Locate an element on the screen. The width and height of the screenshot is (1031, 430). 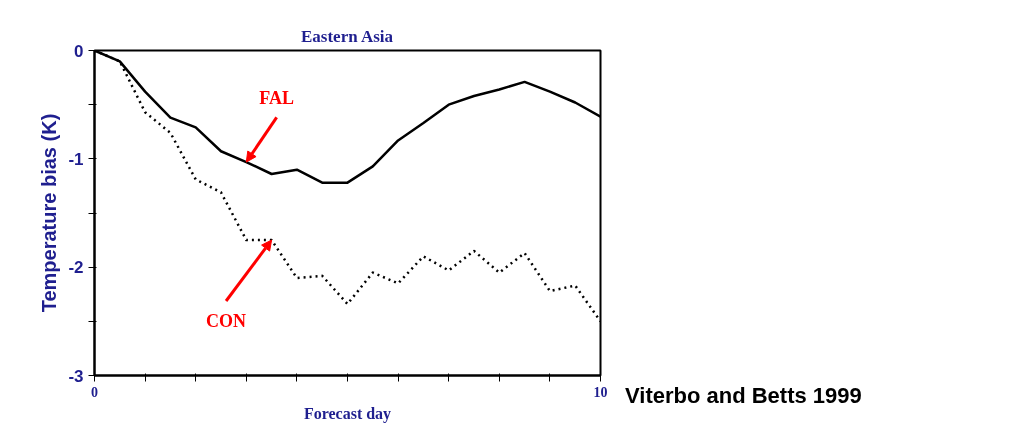
annotation: CON is located at coordinates (226, 320).